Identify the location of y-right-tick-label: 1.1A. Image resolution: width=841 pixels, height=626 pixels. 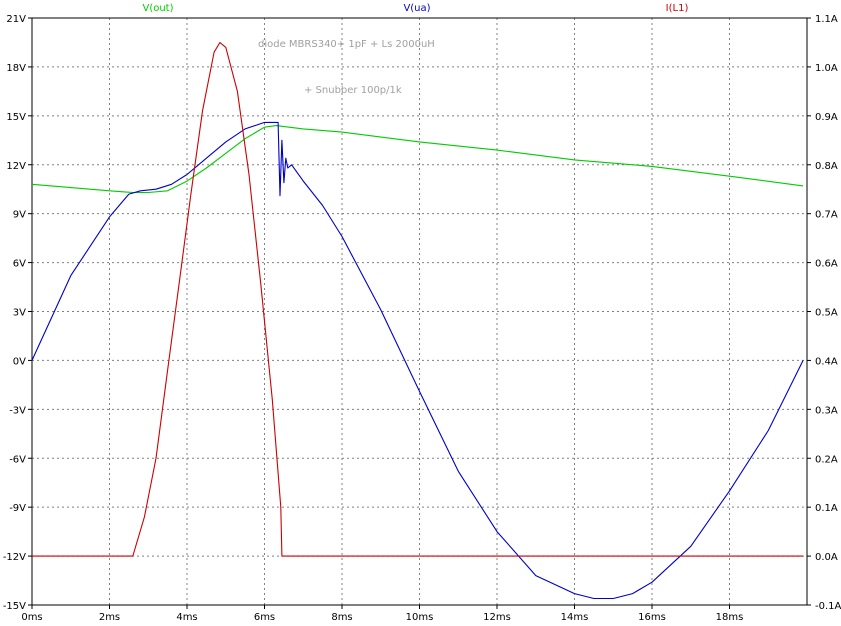
(826, 19).